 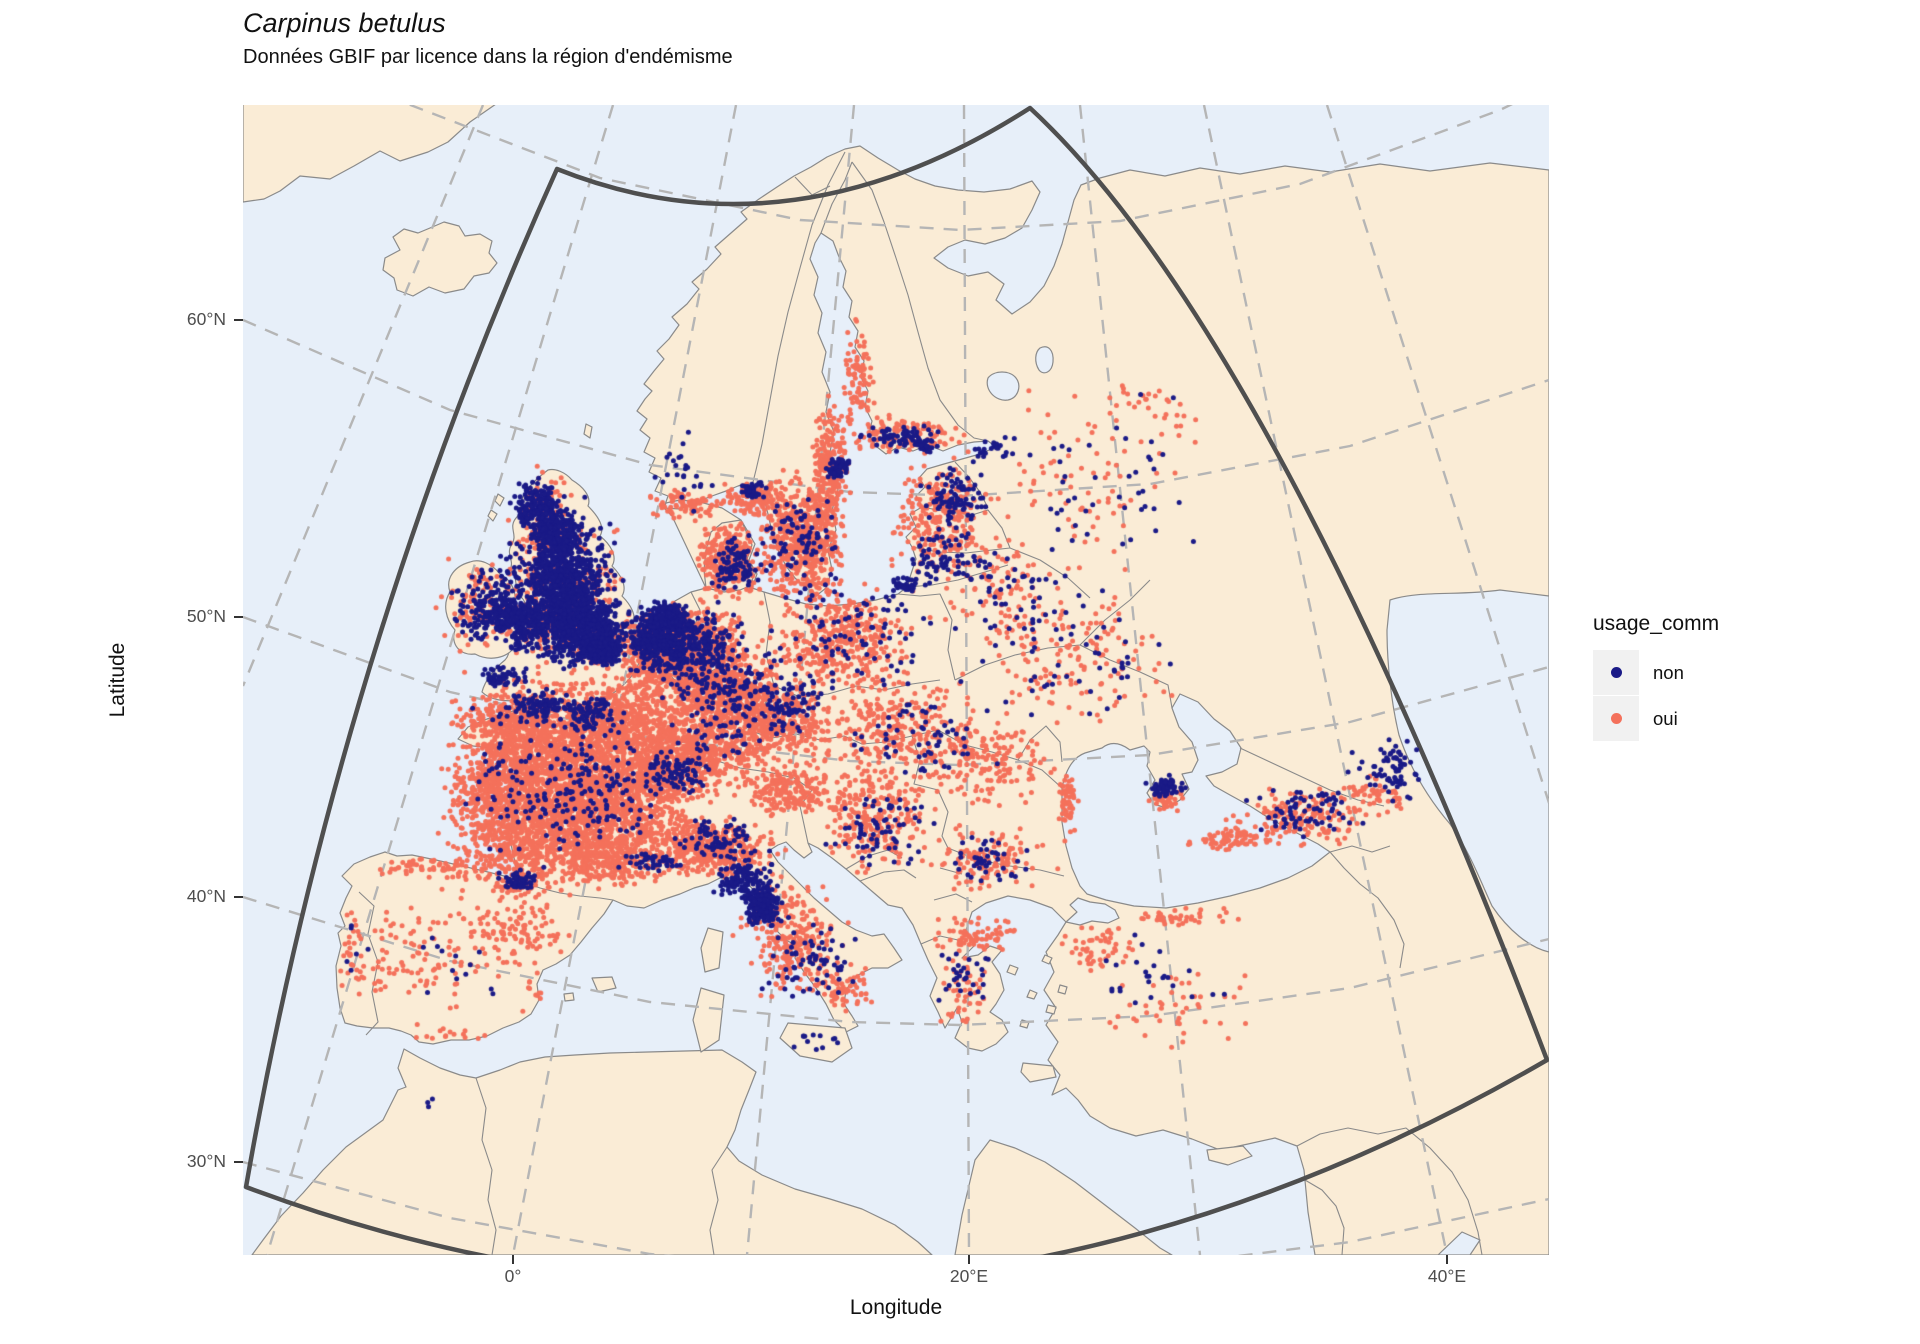 What do you see at coordinates (206, 1161) in the screenshot?
I see `y-tick-30n: 30°N` at bounding box center [206, 1161].